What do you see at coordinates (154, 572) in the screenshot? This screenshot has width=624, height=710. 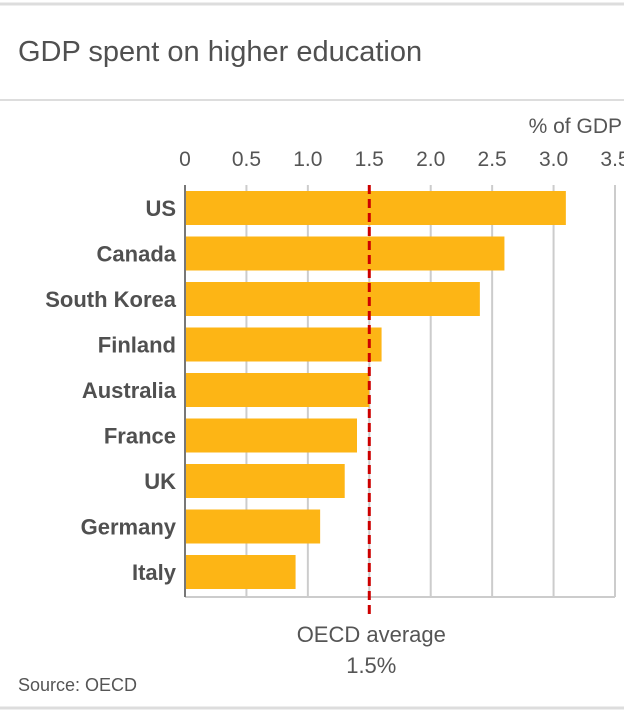 I see `category-label: Italy` at bounding box center [154, 572].